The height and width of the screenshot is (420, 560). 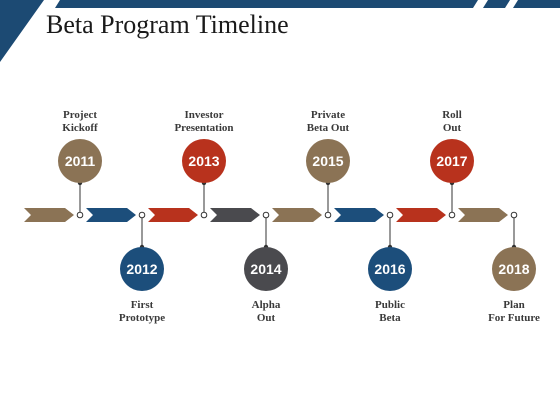 I want to click on header-decoration, so click(x=280, y=31).